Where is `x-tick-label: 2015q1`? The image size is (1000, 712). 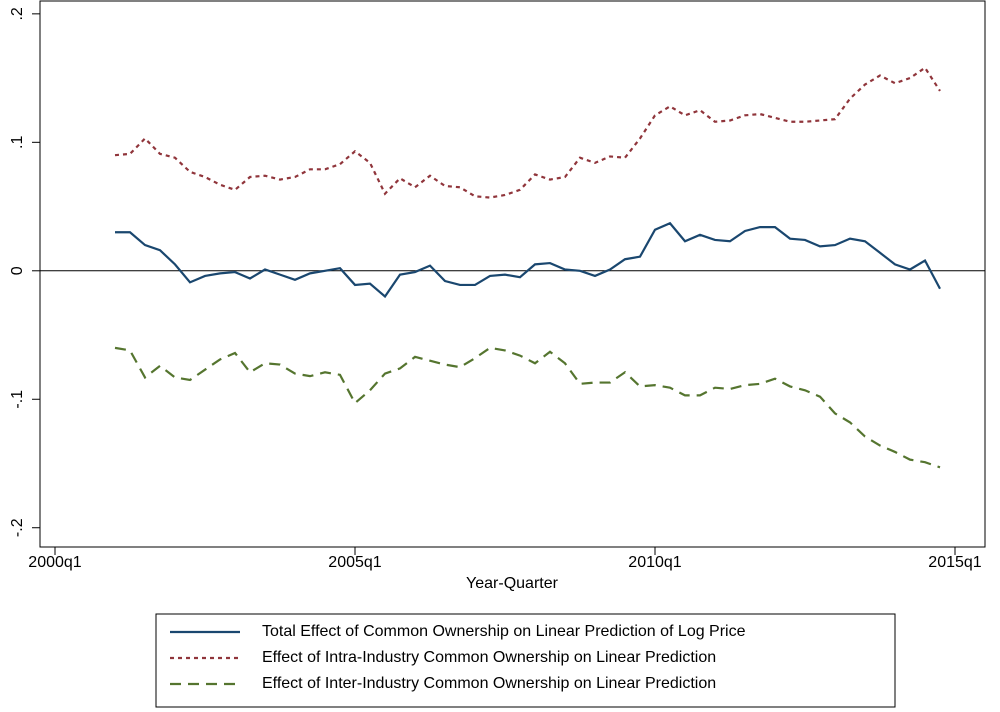
x-tick-label: 2015q1 is located at coordinates (954, 562).